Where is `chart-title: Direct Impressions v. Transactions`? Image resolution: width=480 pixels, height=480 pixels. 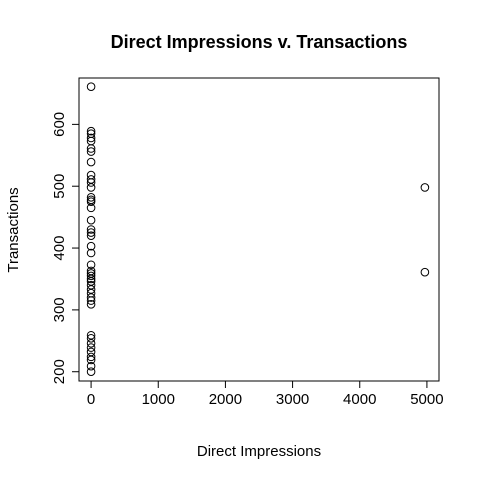
chart-title: Direct Impressions v. Transactions is located at coordinates (259, 42).